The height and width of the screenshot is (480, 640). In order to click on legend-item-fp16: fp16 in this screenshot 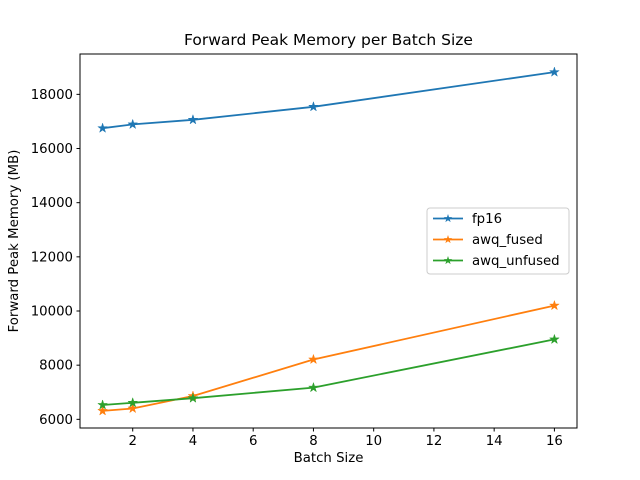, I will do `click(467, 219)`.